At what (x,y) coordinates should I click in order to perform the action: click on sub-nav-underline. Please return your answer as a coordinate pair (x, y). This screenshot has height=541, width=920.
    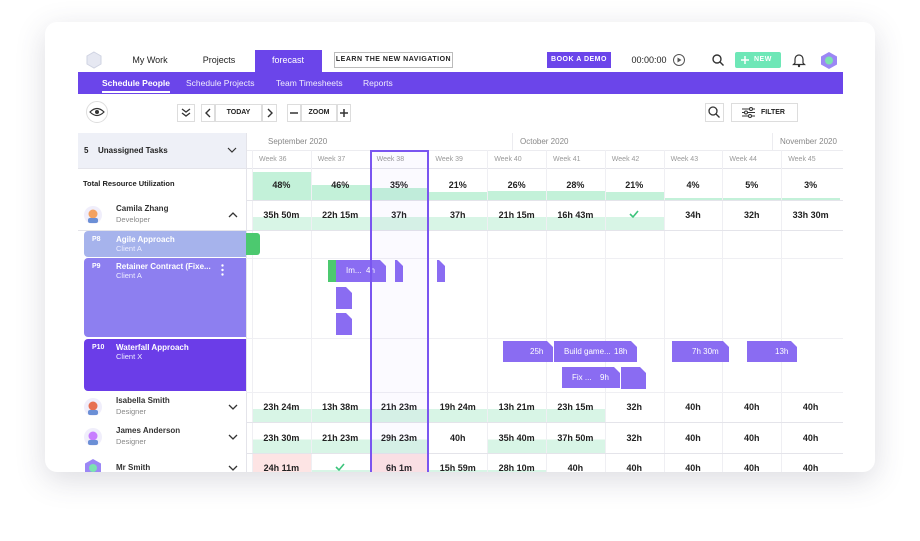
    Looking at the image, I should click on (136, 92).